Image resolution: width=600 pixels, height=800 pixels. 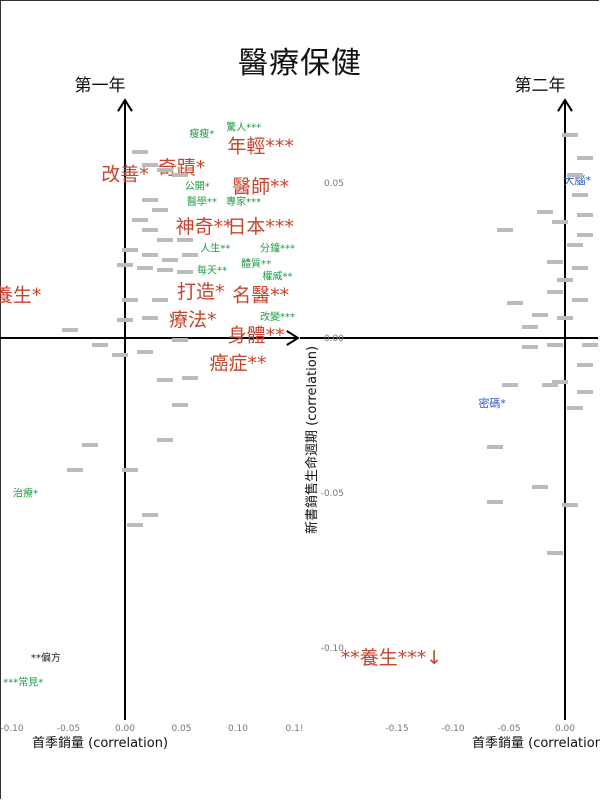 I want to click on panel2-x-tick-label: 0.00, so click(x=565, y=729).